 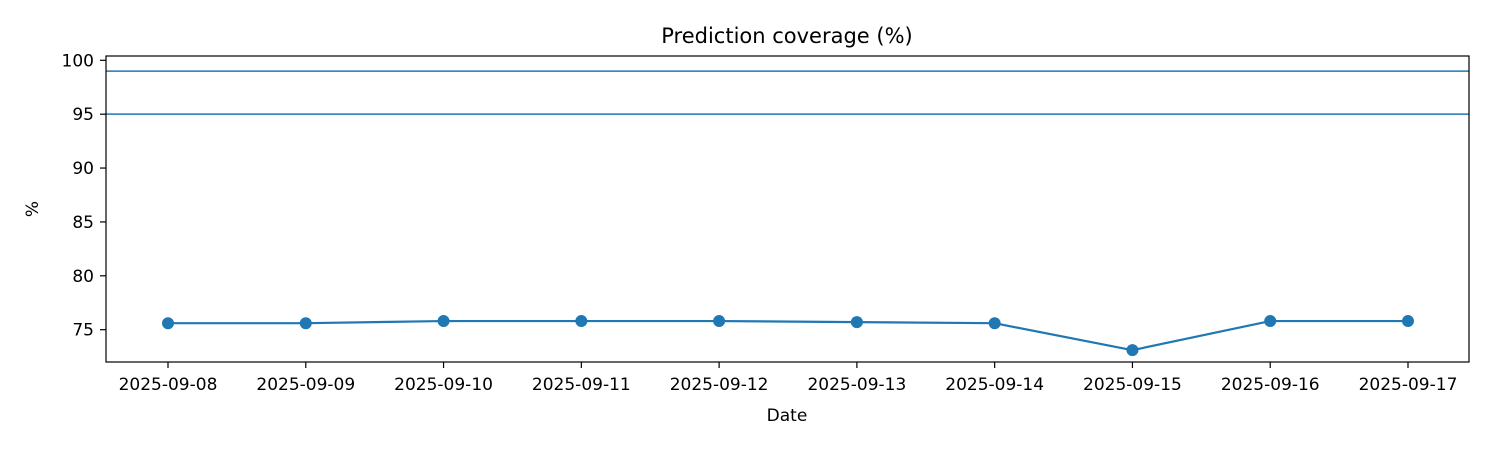 What do you see at coordinates (83, 115) in the screenshot?
I see `y-tick-label: 95` at bounding box center [83, 115].